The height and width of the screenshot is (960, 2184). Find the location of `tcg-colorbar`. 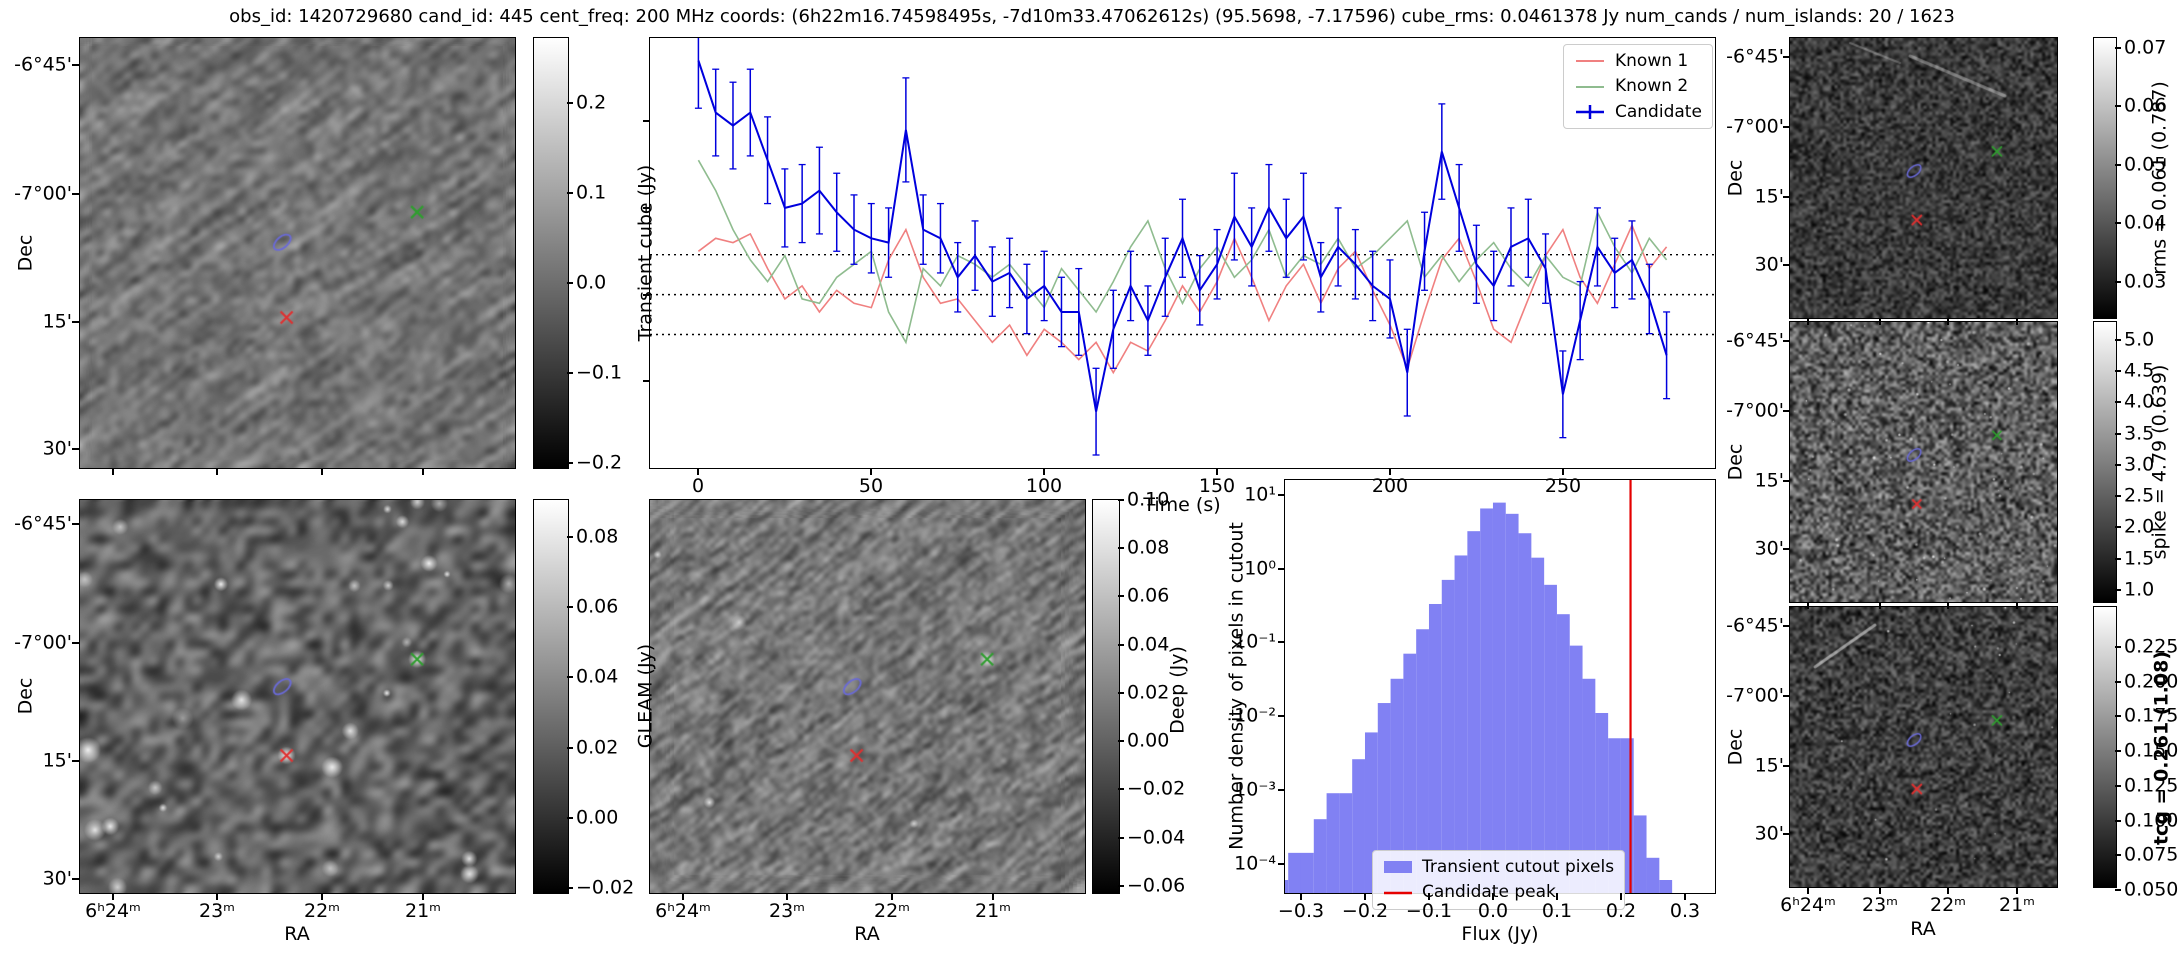

tcg-colorbar is located at coordinates (2105, 747).